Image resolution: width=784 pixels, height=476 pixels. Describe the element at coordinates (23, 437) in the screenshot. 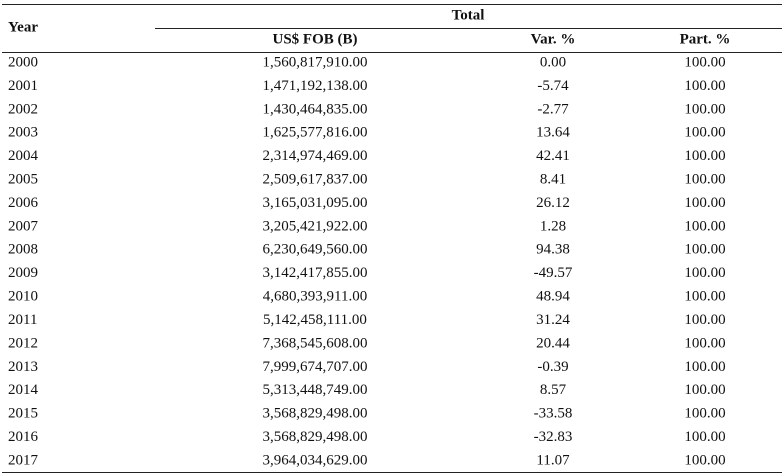

I see `year-cell: 2016` at that location.